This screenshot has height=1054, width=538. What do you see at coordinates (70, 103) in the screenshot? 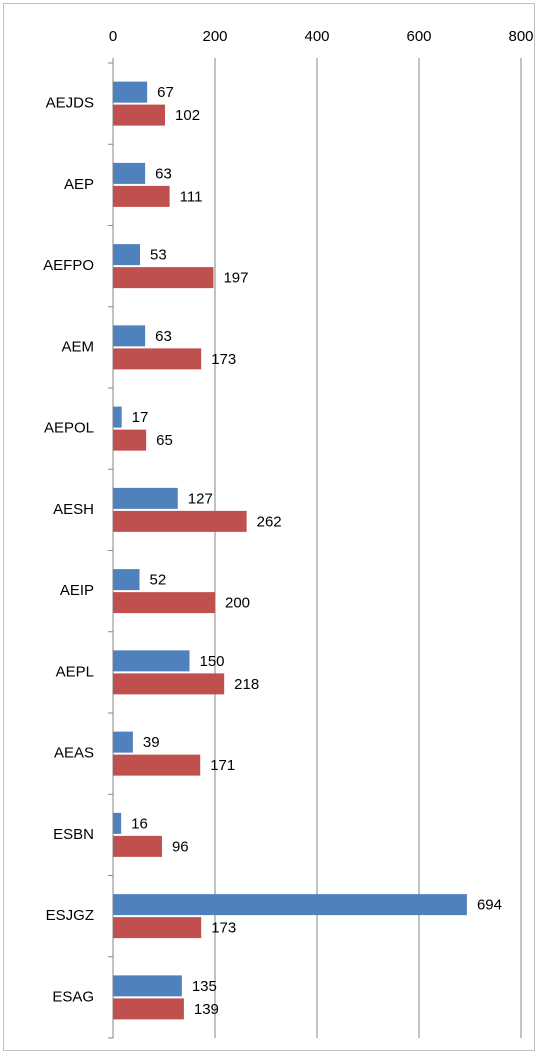
I see `y-tick-label: AEJDS` at bounding box center [70, 103].